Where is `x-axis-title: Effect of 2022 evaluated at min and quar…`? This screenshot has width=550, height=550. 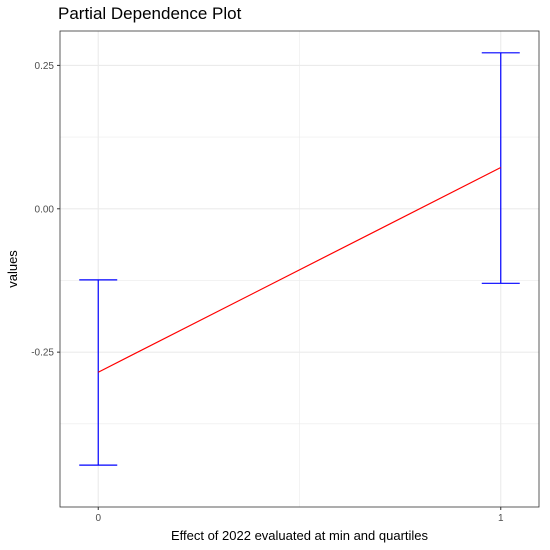 x-axis-title: Effect of 2022 evaluated at min and quar… is located at coordinates (300, 535).